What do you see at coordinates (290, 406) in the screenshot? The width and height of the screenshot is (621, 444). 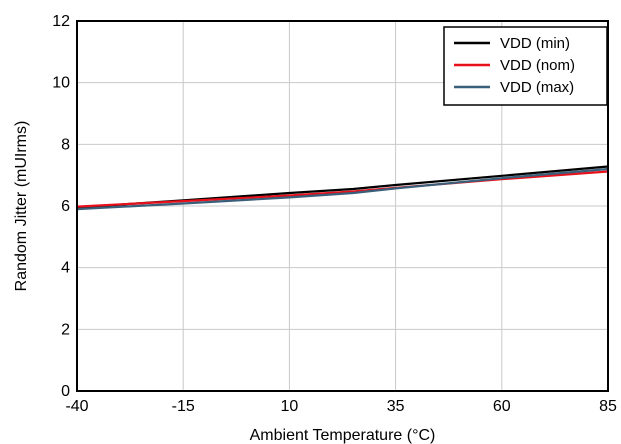 I see `x-tick-label: 10` at bounding box center [290, 406].